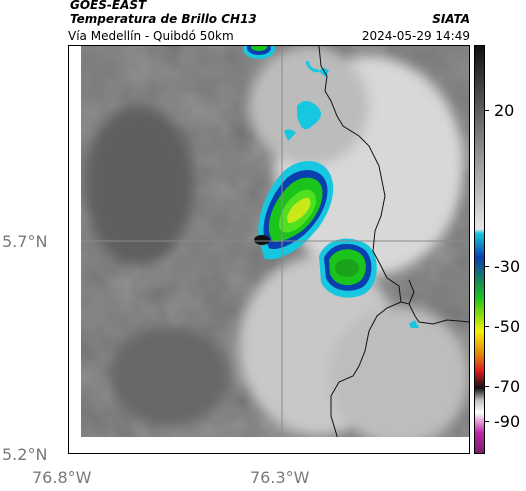  What do you see at coordinates (163, 19) in the screenshot?
I see `product-title: Temperatura de Brillo CH13` at bounding box center [163, 19].